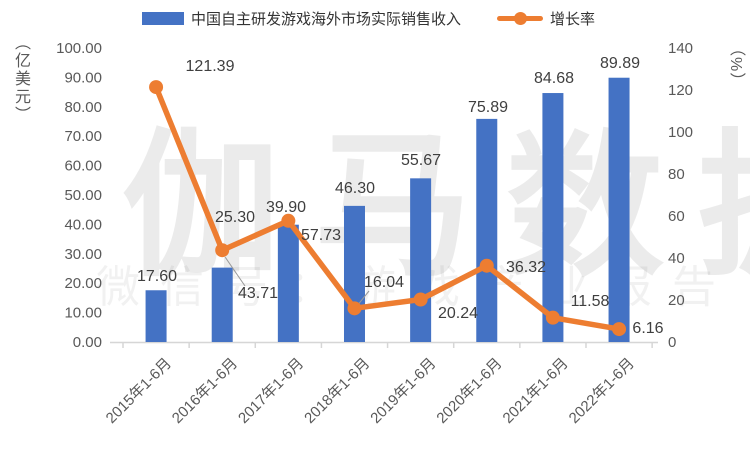 The height and width of the screenshot is (460, 750). What do you see at coordinates (83, 107) in the screenshot?
I see `svg-text: 80.00` at bounding box center [83, 107].